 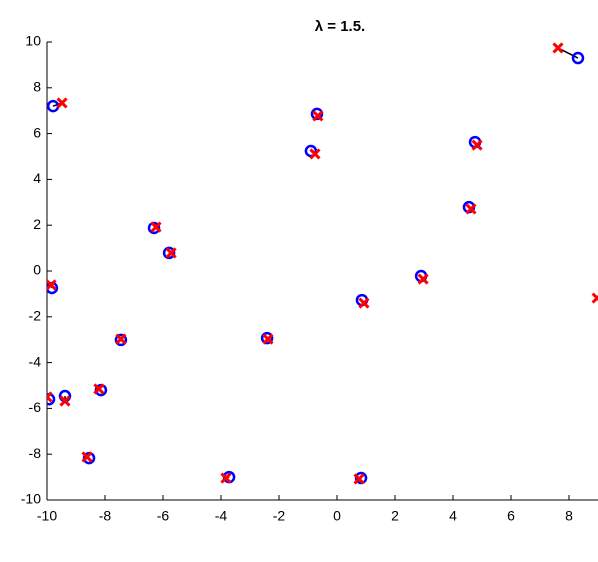 What do you see at coordinates (35, 407) in the screenshot?
I see `y-tick-label: -6` at bounding box center [35, 407].